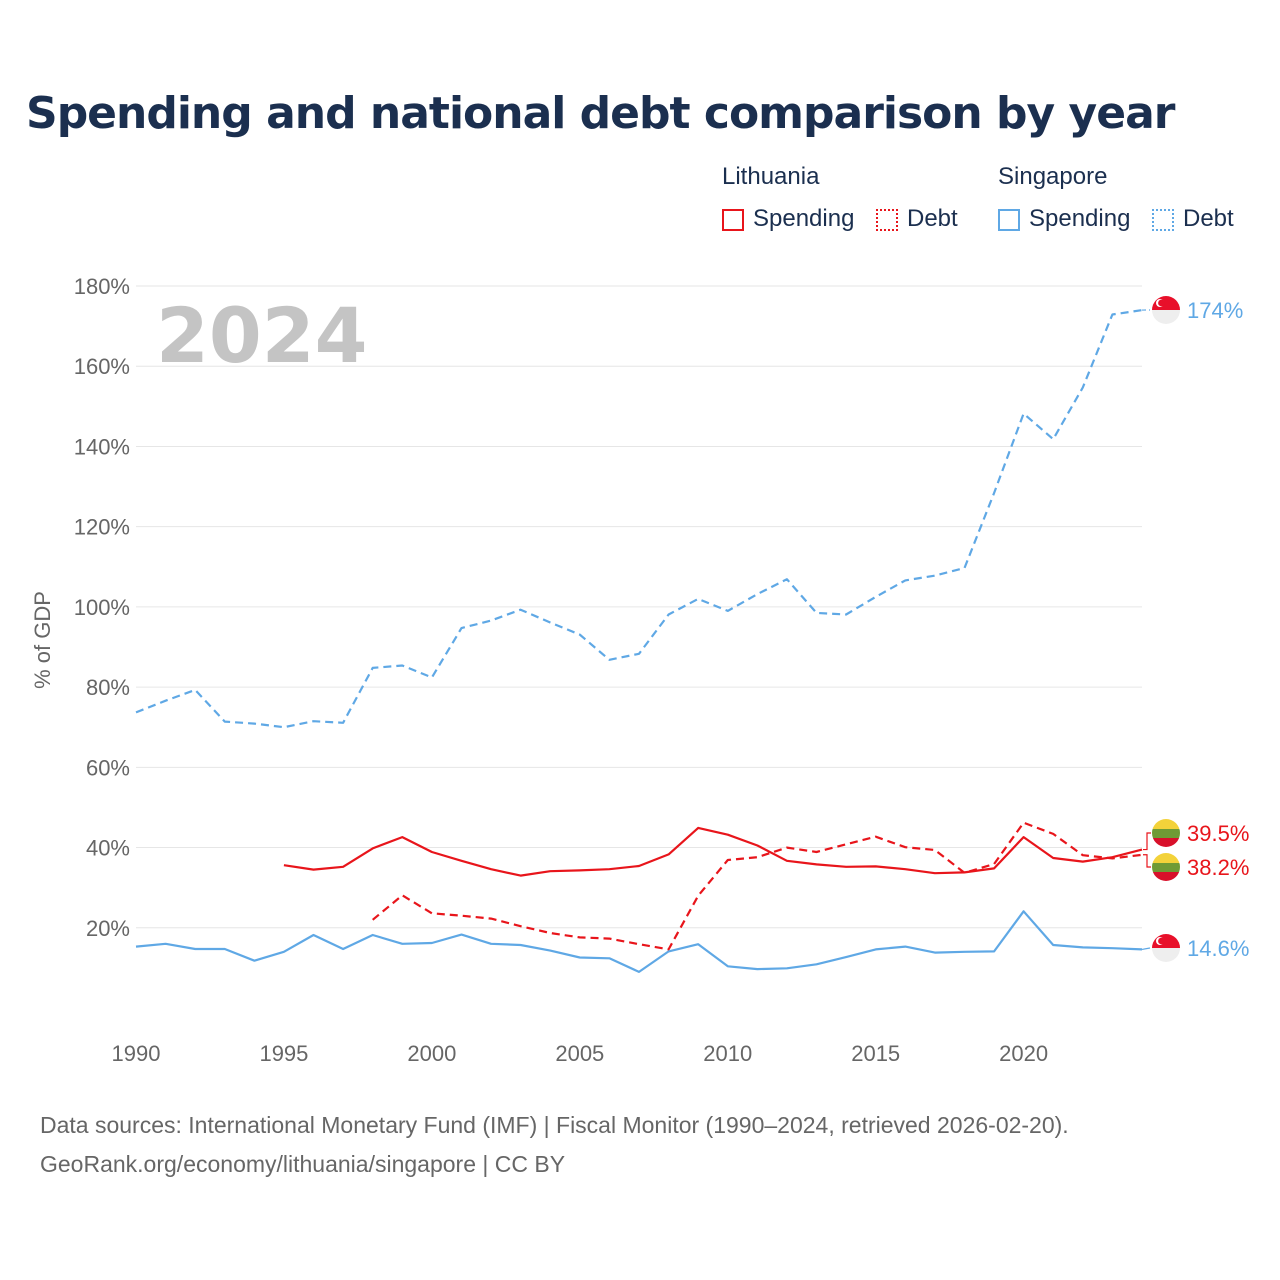 The height and width of the screenshot is (1280, 1280). I want to click on y-tick-label: 180%, so click(102, 286).